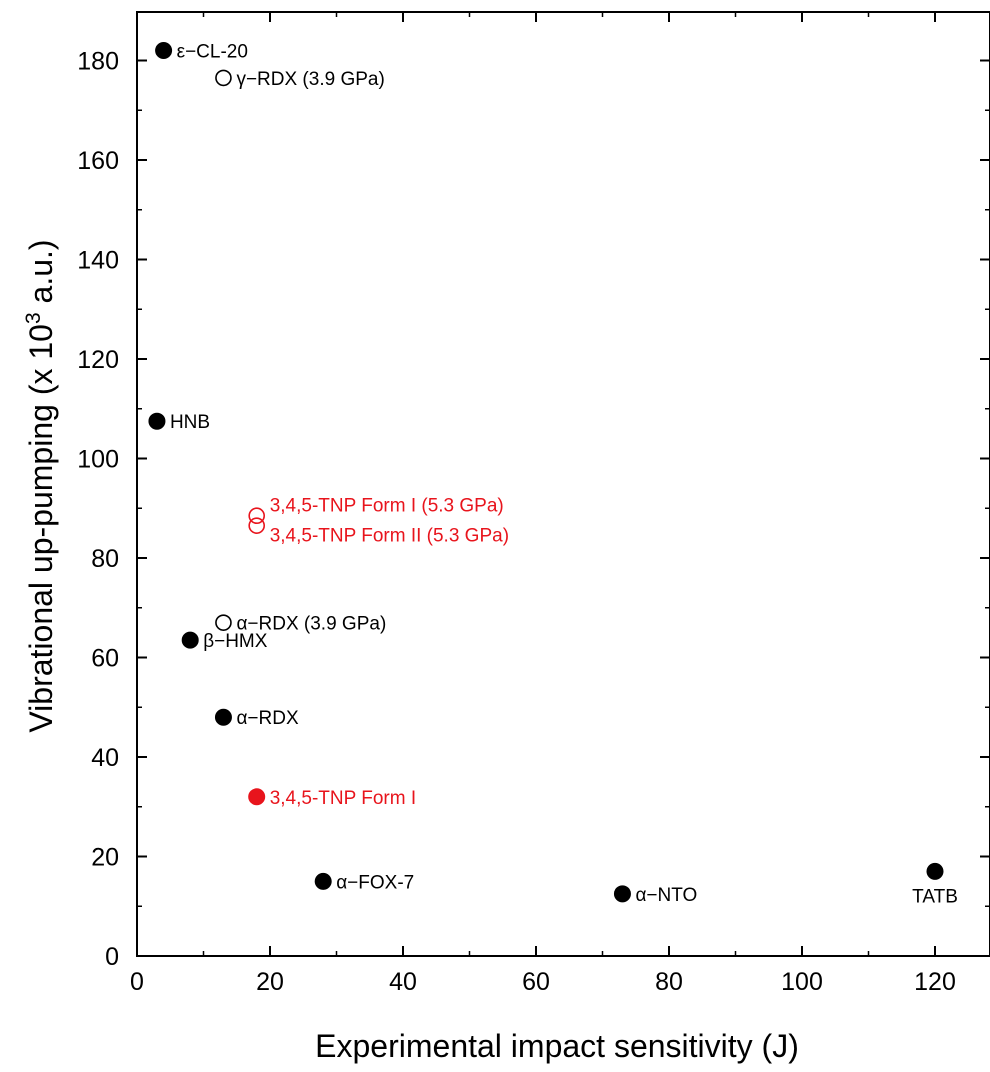 This screenshot has height=1072, width=990. I want to click on x-axis-title: Experimental impact sensitivity (J), so click(557, 1046).